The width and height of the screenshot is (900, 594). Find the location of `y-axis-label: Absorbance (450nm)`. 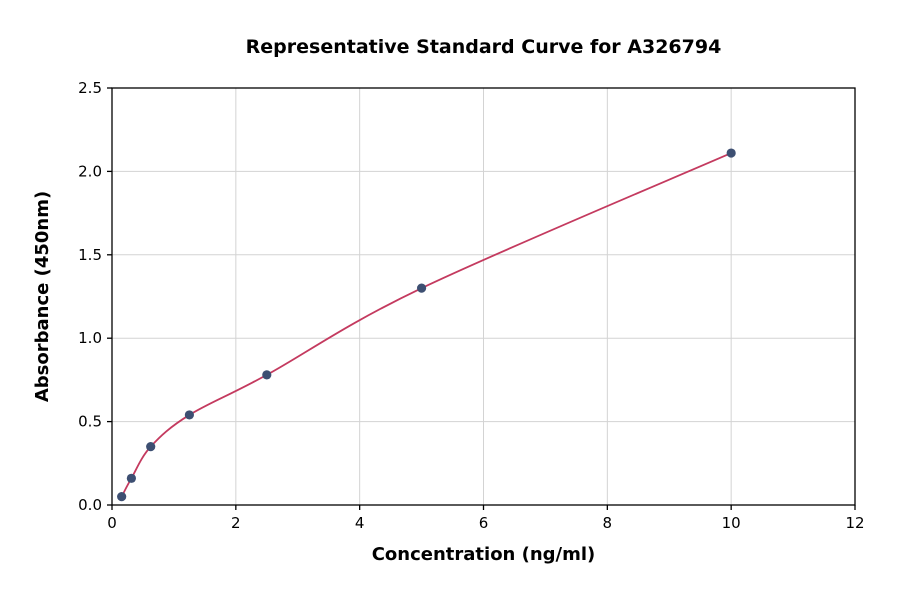

y-axis-label: Absorbance (450nm) is located at coordinates (42, 296).